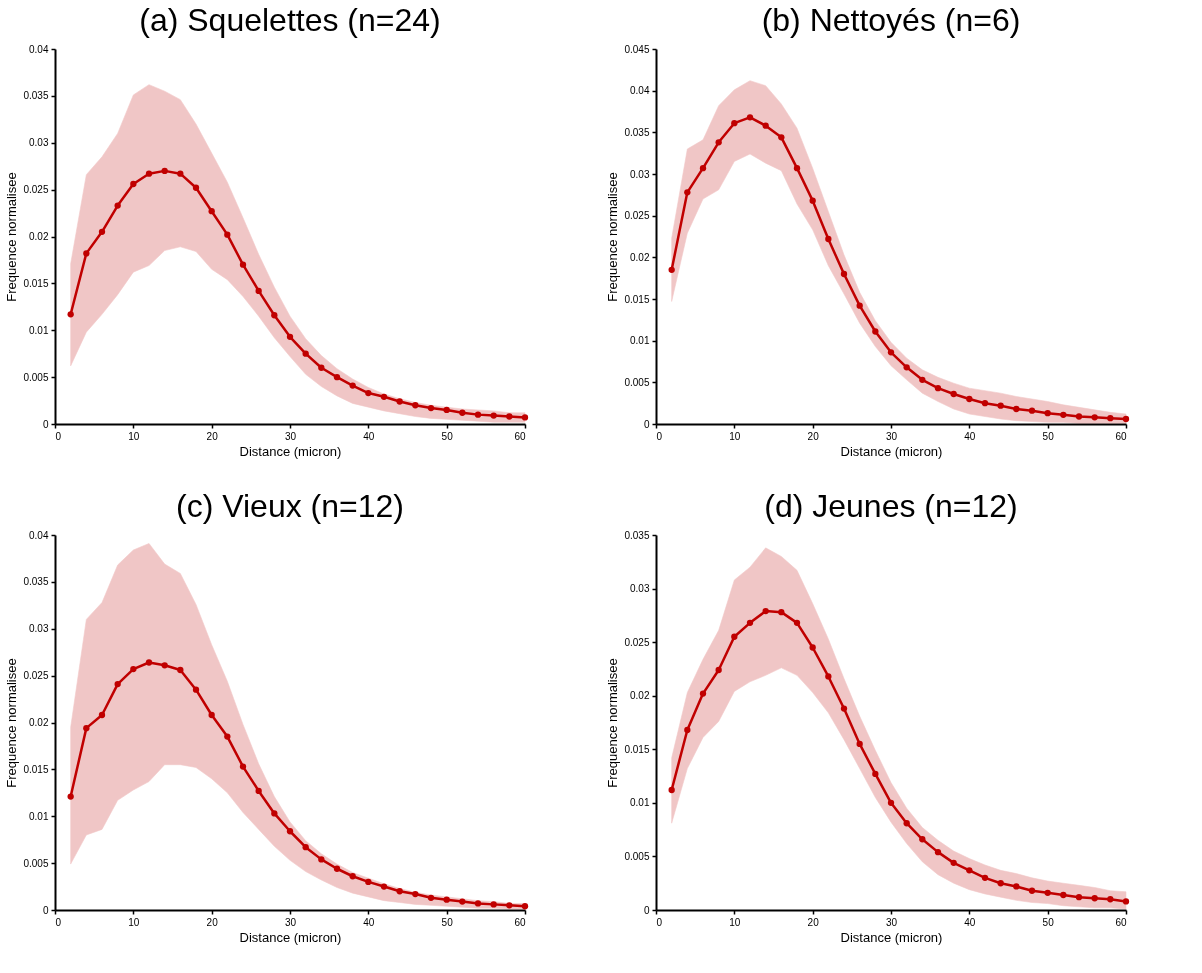  Describe the element at coordinates (646, 910) in the screenshot. I see `y-tick-label: 0` at that location.